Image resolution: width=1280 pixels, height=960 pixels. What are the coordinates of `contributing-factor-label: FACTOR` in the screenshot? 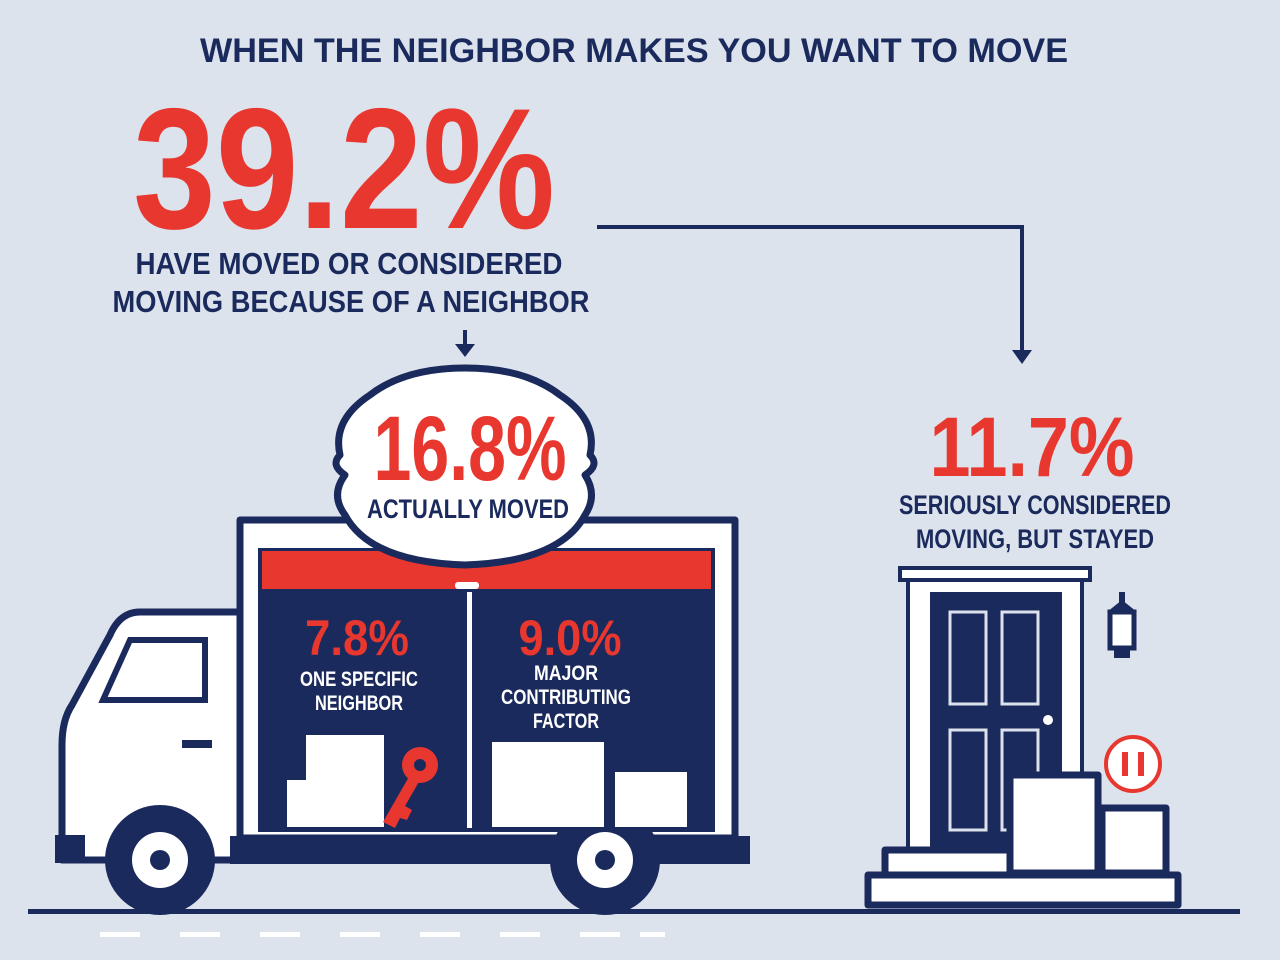 It's located at (566, 721).